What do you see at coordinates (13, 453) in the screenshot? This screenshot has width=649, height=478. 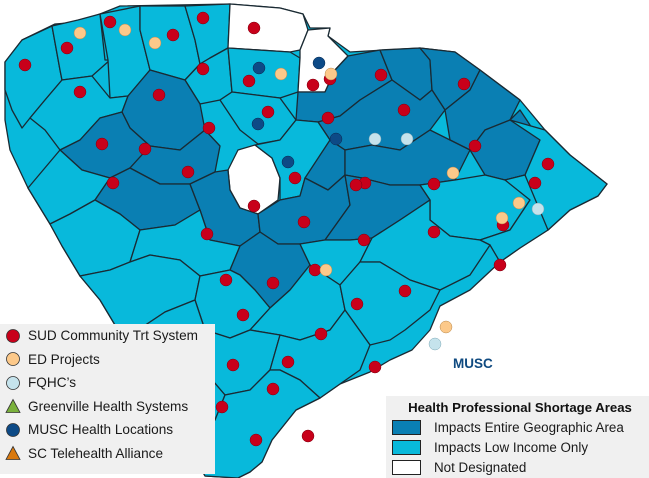 I see `orange-triangle-icon` at bounding box center [13, 453].